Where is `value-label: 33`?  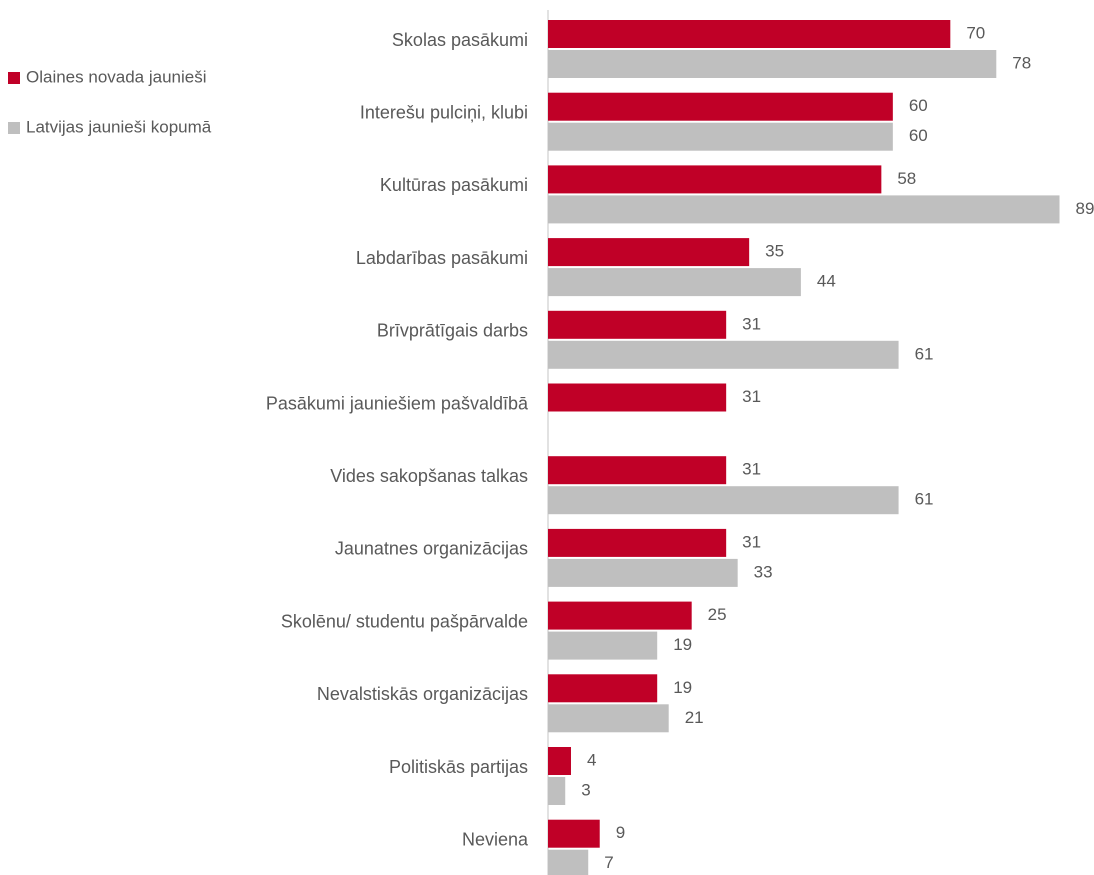 value-label: 33 is located at coordinates (763, 571).